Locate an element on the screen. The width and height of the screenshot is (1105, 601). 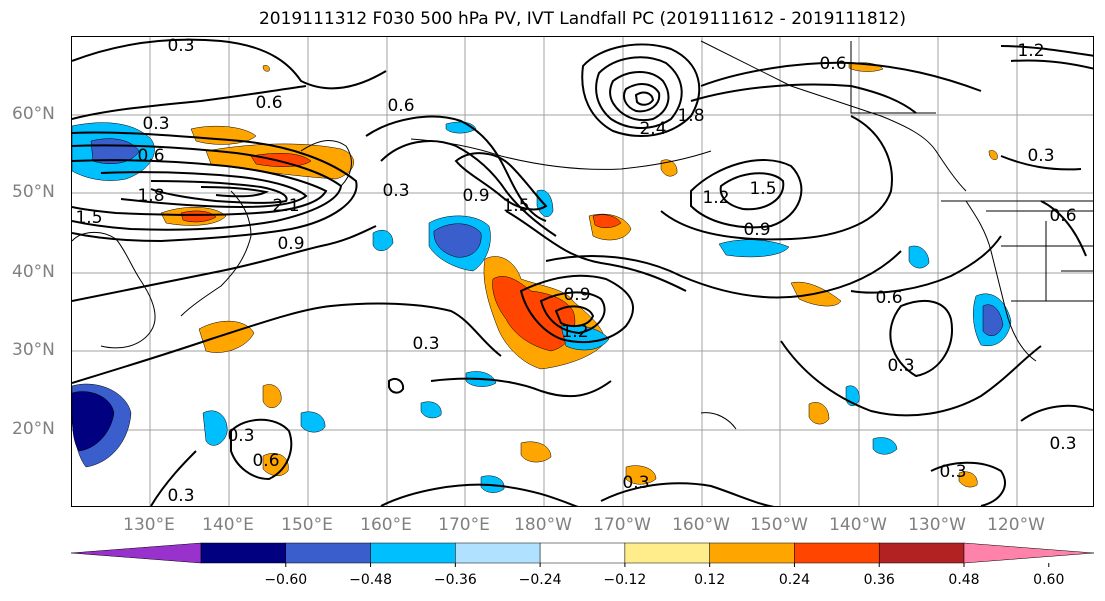
clabel-0: 0.3 is located at coordinates (180, 46).